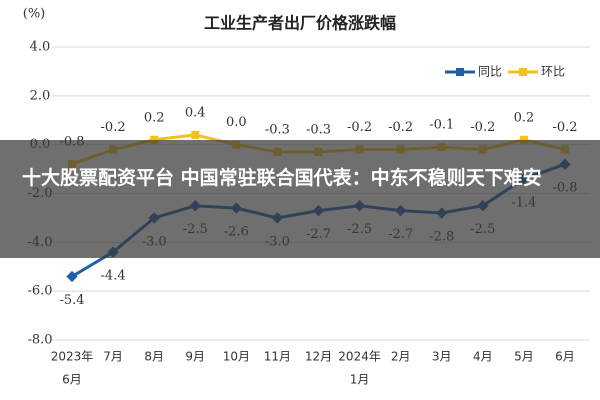 Image resolution: width=600 pixels, height=400 pixels. I want to click on y-tick-label: 2.0, so click(40, 95).